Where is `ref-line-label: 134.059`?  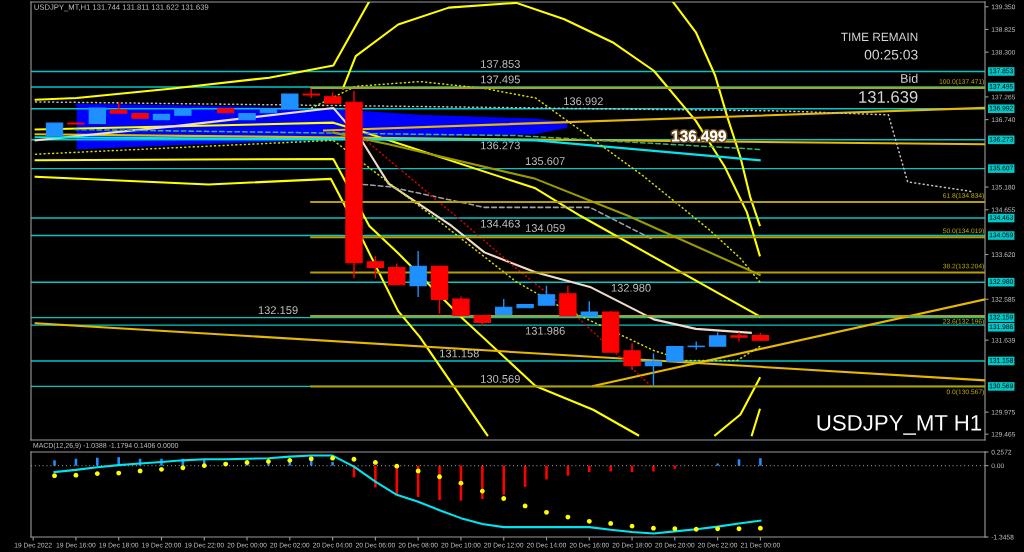 ref-line-label: 134.059 is located at coordinates (545, 228).